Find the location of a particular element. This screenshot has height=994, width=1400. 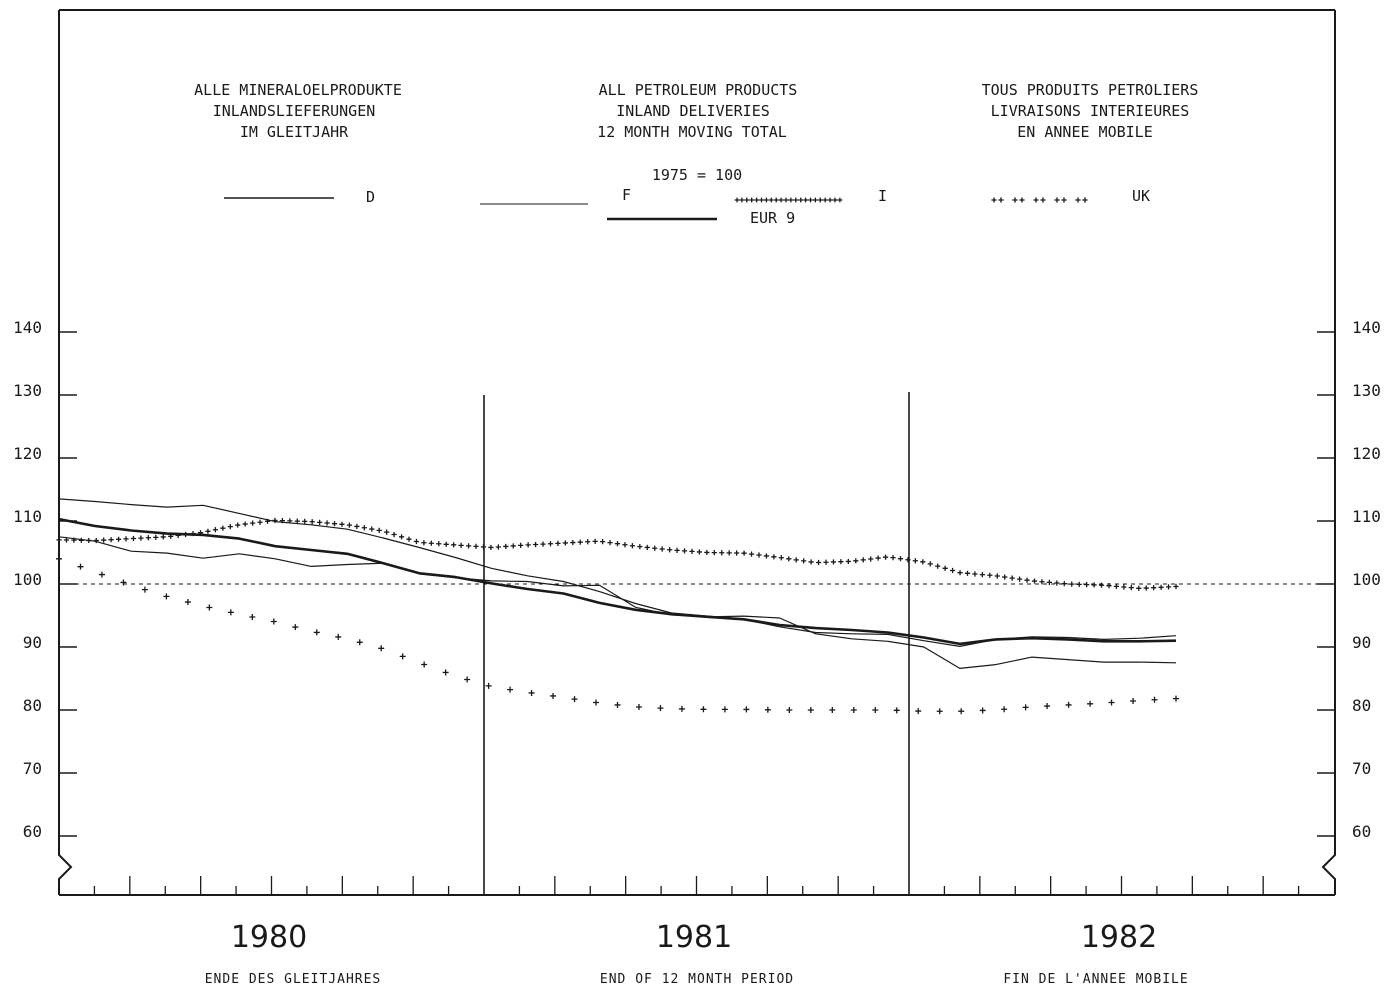

y-tick-label-right-70: 70 is located at coordinates (1361, 768).